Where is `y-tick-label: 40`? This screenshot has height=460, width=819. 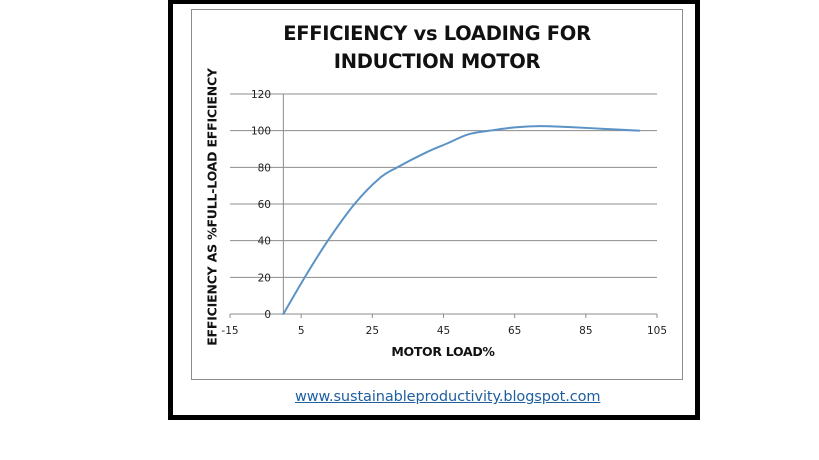 y-tick-label: 40 is located at coordinates (264, 242).